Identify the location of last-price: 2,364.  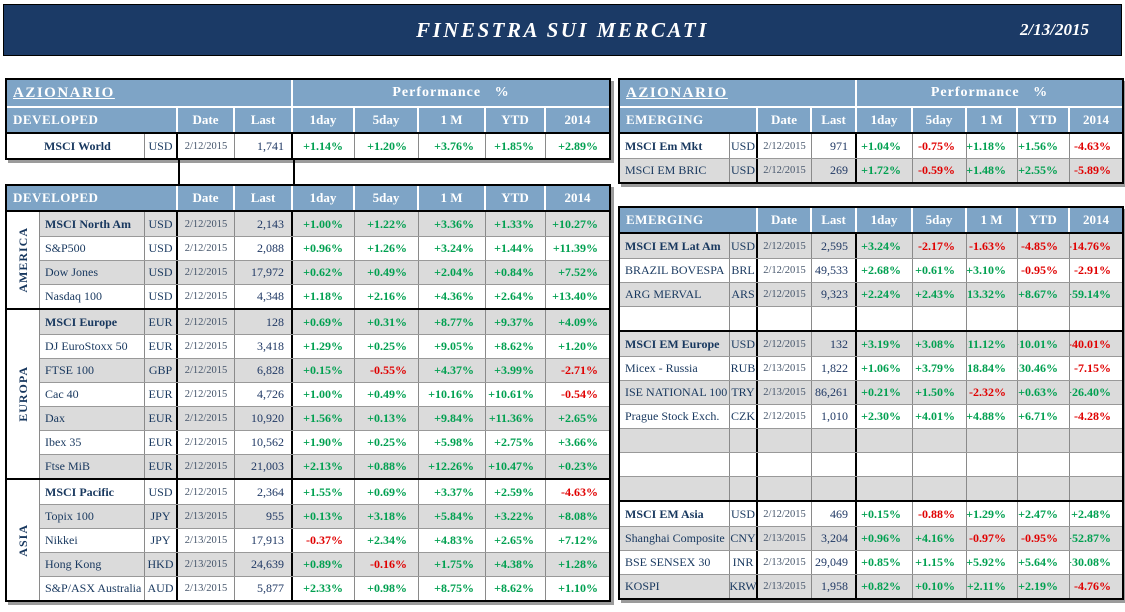
(264, 492).